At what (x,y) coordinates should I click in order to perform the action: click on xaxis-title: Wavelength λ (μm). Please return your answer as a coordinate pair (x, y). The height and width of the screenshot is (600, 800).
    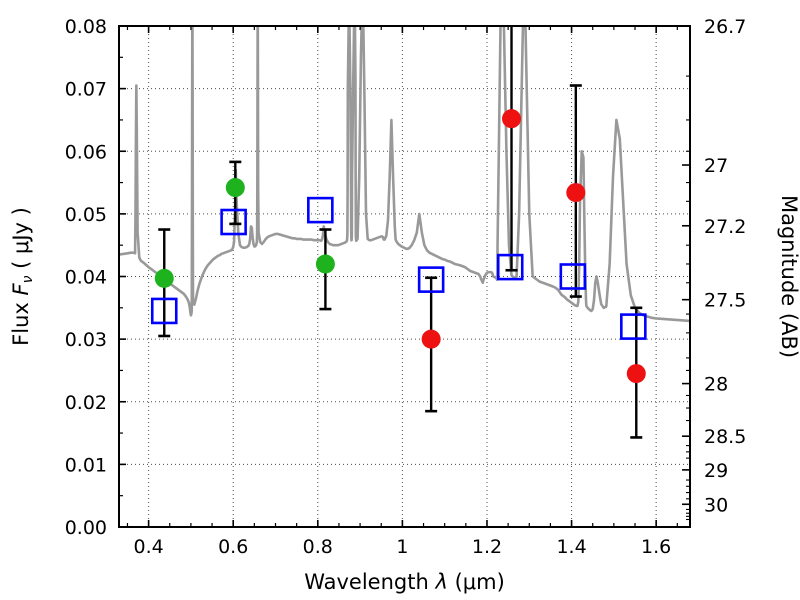
    Looking at the image, I should click on (404, 582).